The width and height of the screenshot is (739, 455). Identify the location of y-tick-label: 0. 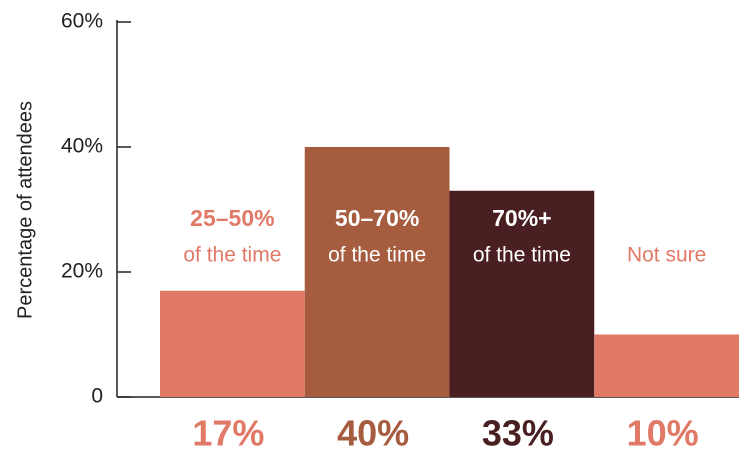
(97, 396).